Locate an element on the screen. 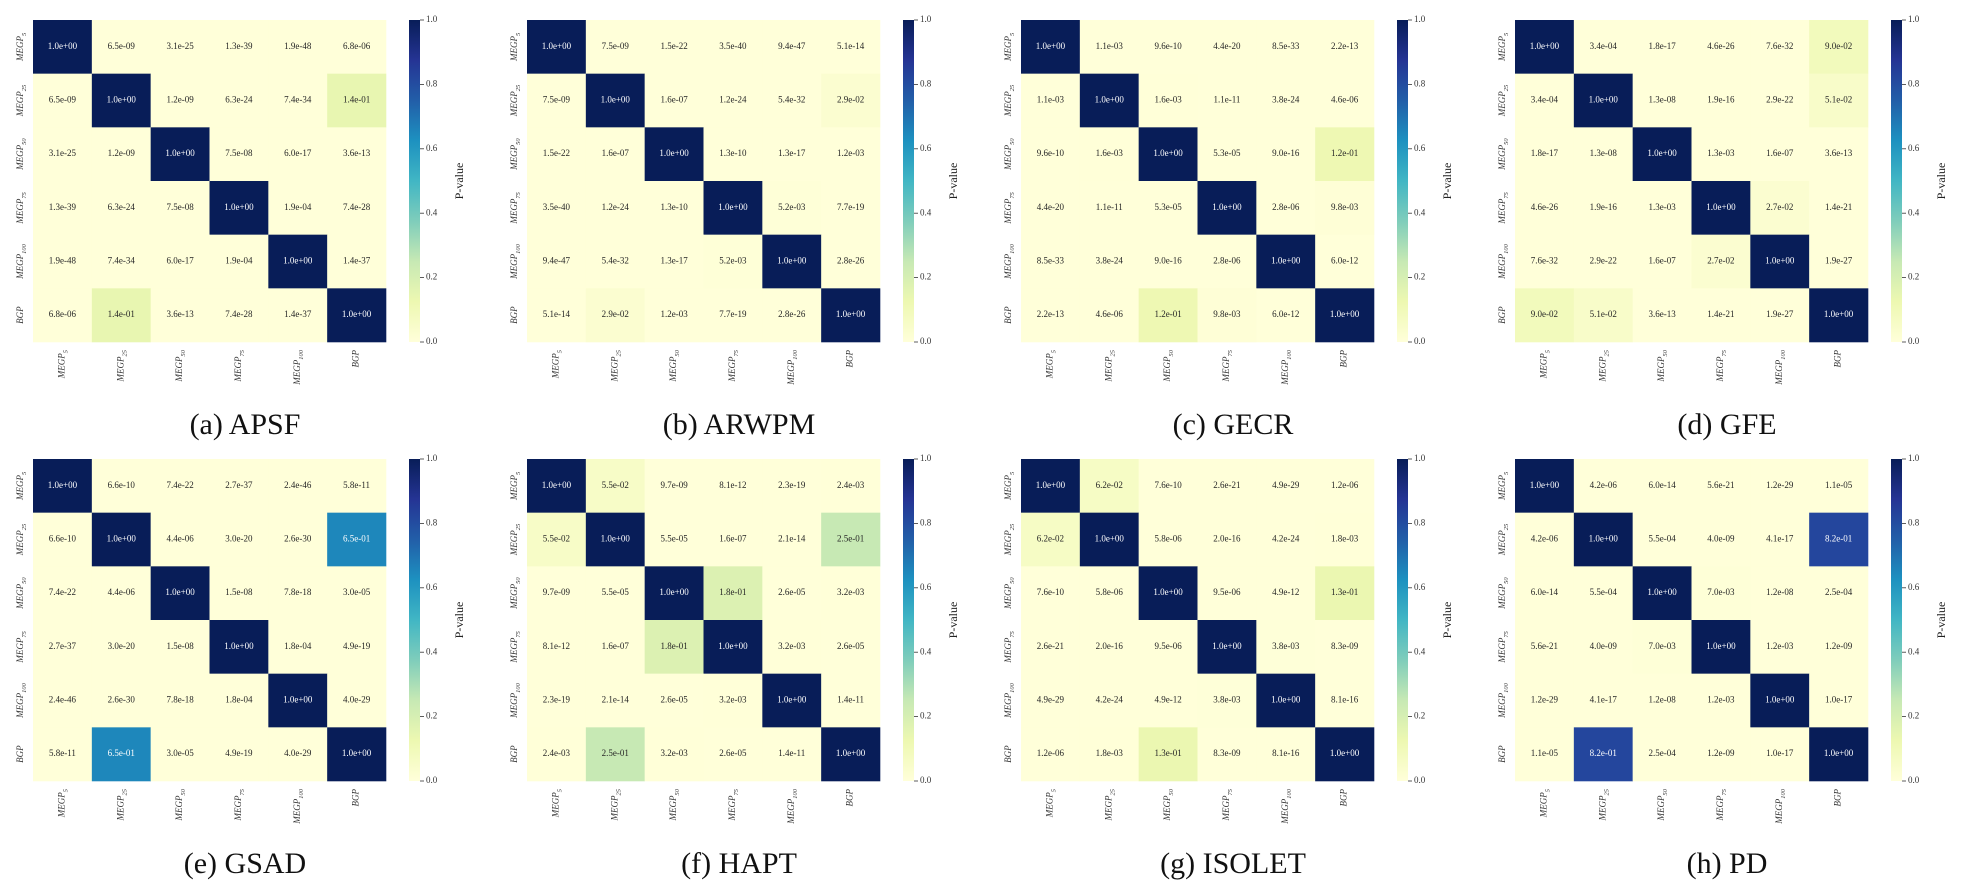  cell-label: 7.5e-09 is located at coordinates (557, 100).